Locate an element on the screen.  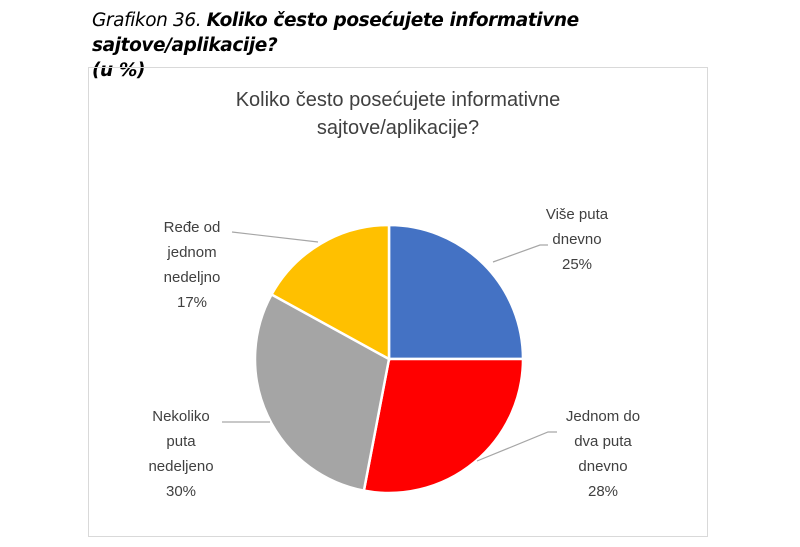
data-label-text-3: jednom is located at coordinates (191, 252).